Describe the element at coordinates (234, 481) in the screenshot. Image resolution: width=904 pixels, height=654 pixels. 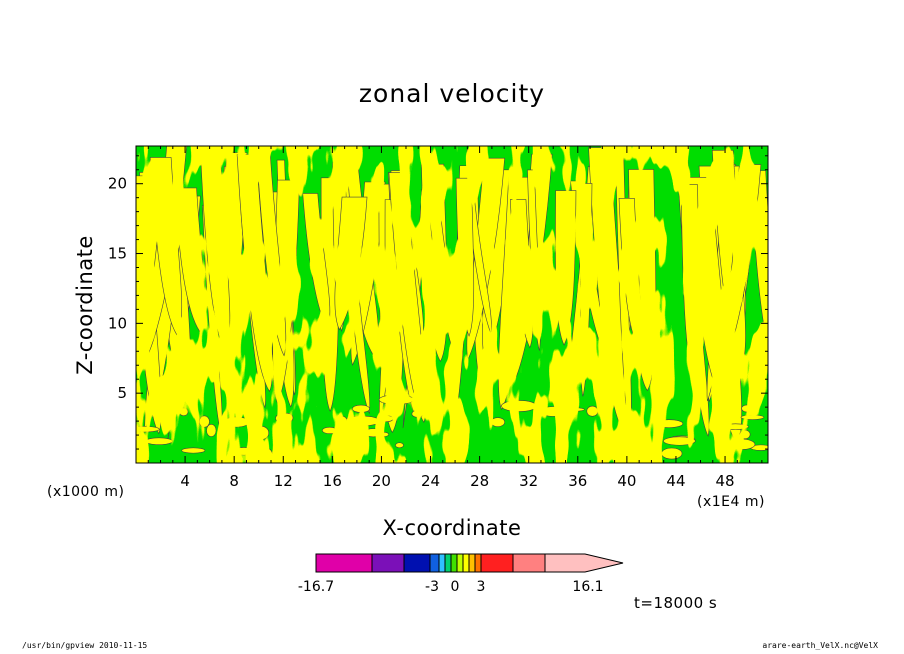
I see `x-tick-label: 8` at that location.